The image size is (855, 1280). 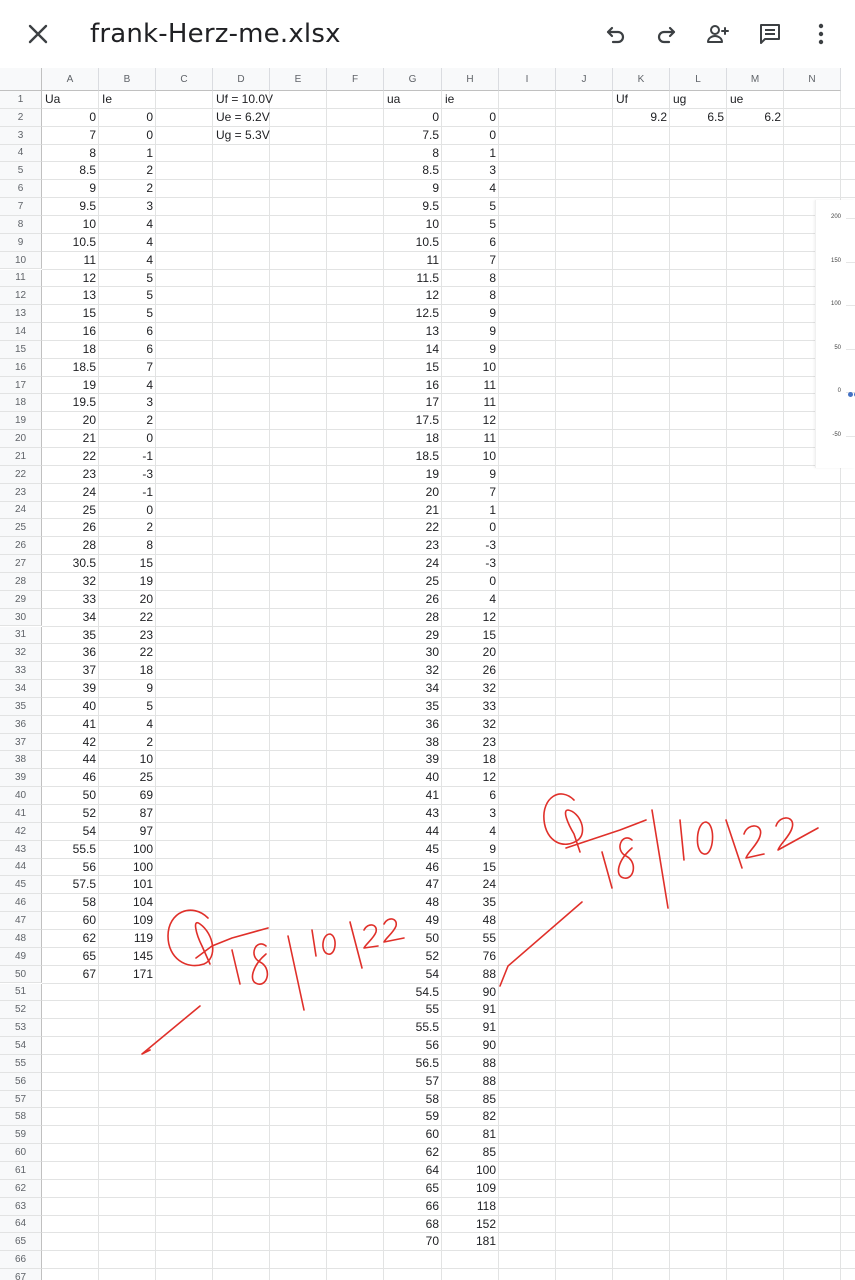 What do you see at coordinates (835, 334) in the screenshot?
I see `embedded-chart: 200 150 100 50 0 -50` at bounding box center [835, 334].